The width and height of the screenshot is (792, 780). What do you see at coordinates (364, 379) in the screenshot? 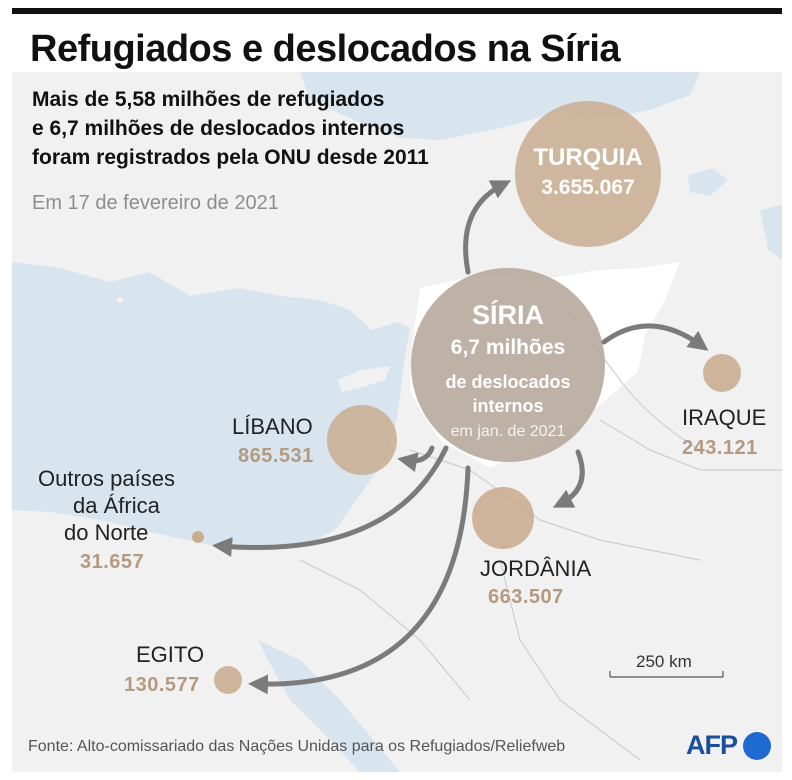
I see `cyprus` at bounding box center [364, 379].